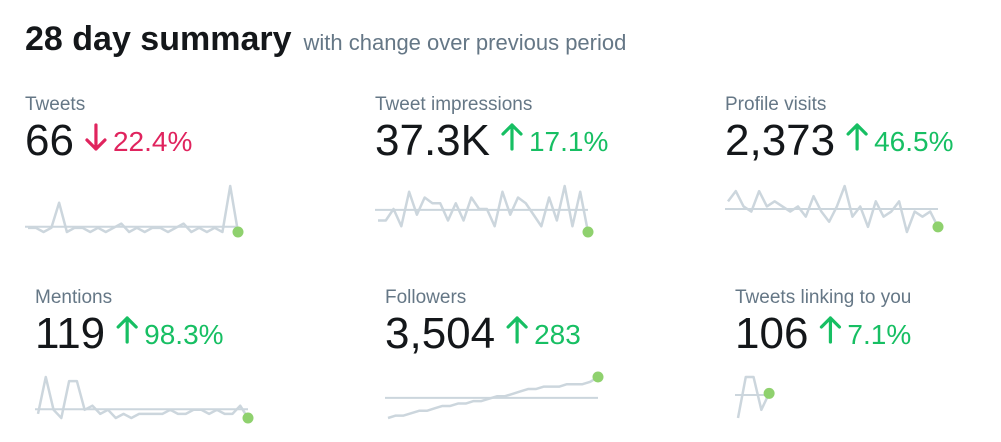 The image size is (1001, 442). Describe the element at coordinates (158, 39) in the screenshot. I see `title: 28 day summary` at that location.